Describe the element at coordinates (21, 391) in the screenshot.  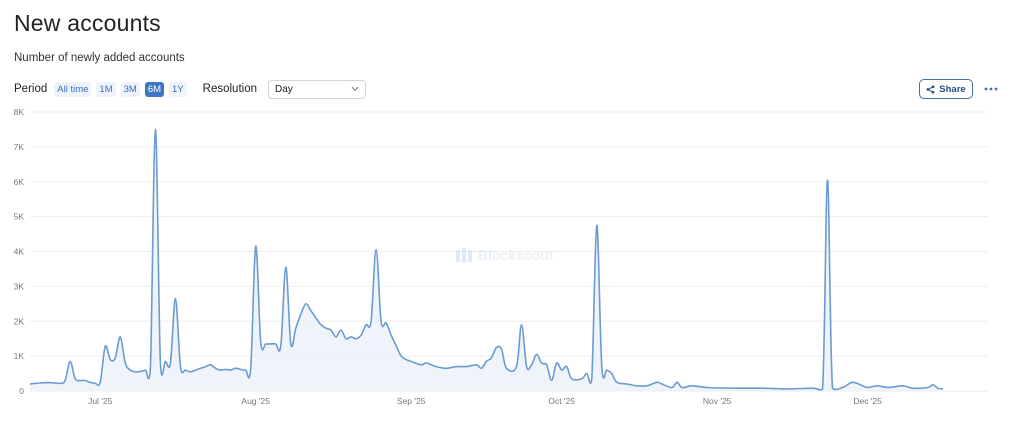
I see `y-tick-label: 0` at that location.